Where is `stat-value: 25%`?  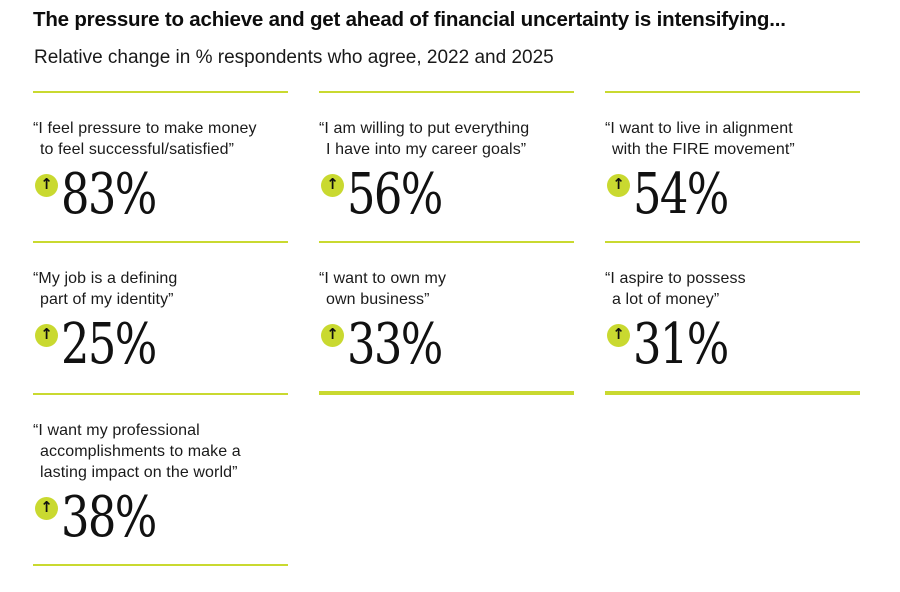 stat-value: 25% is located at coordinates (109, 345).